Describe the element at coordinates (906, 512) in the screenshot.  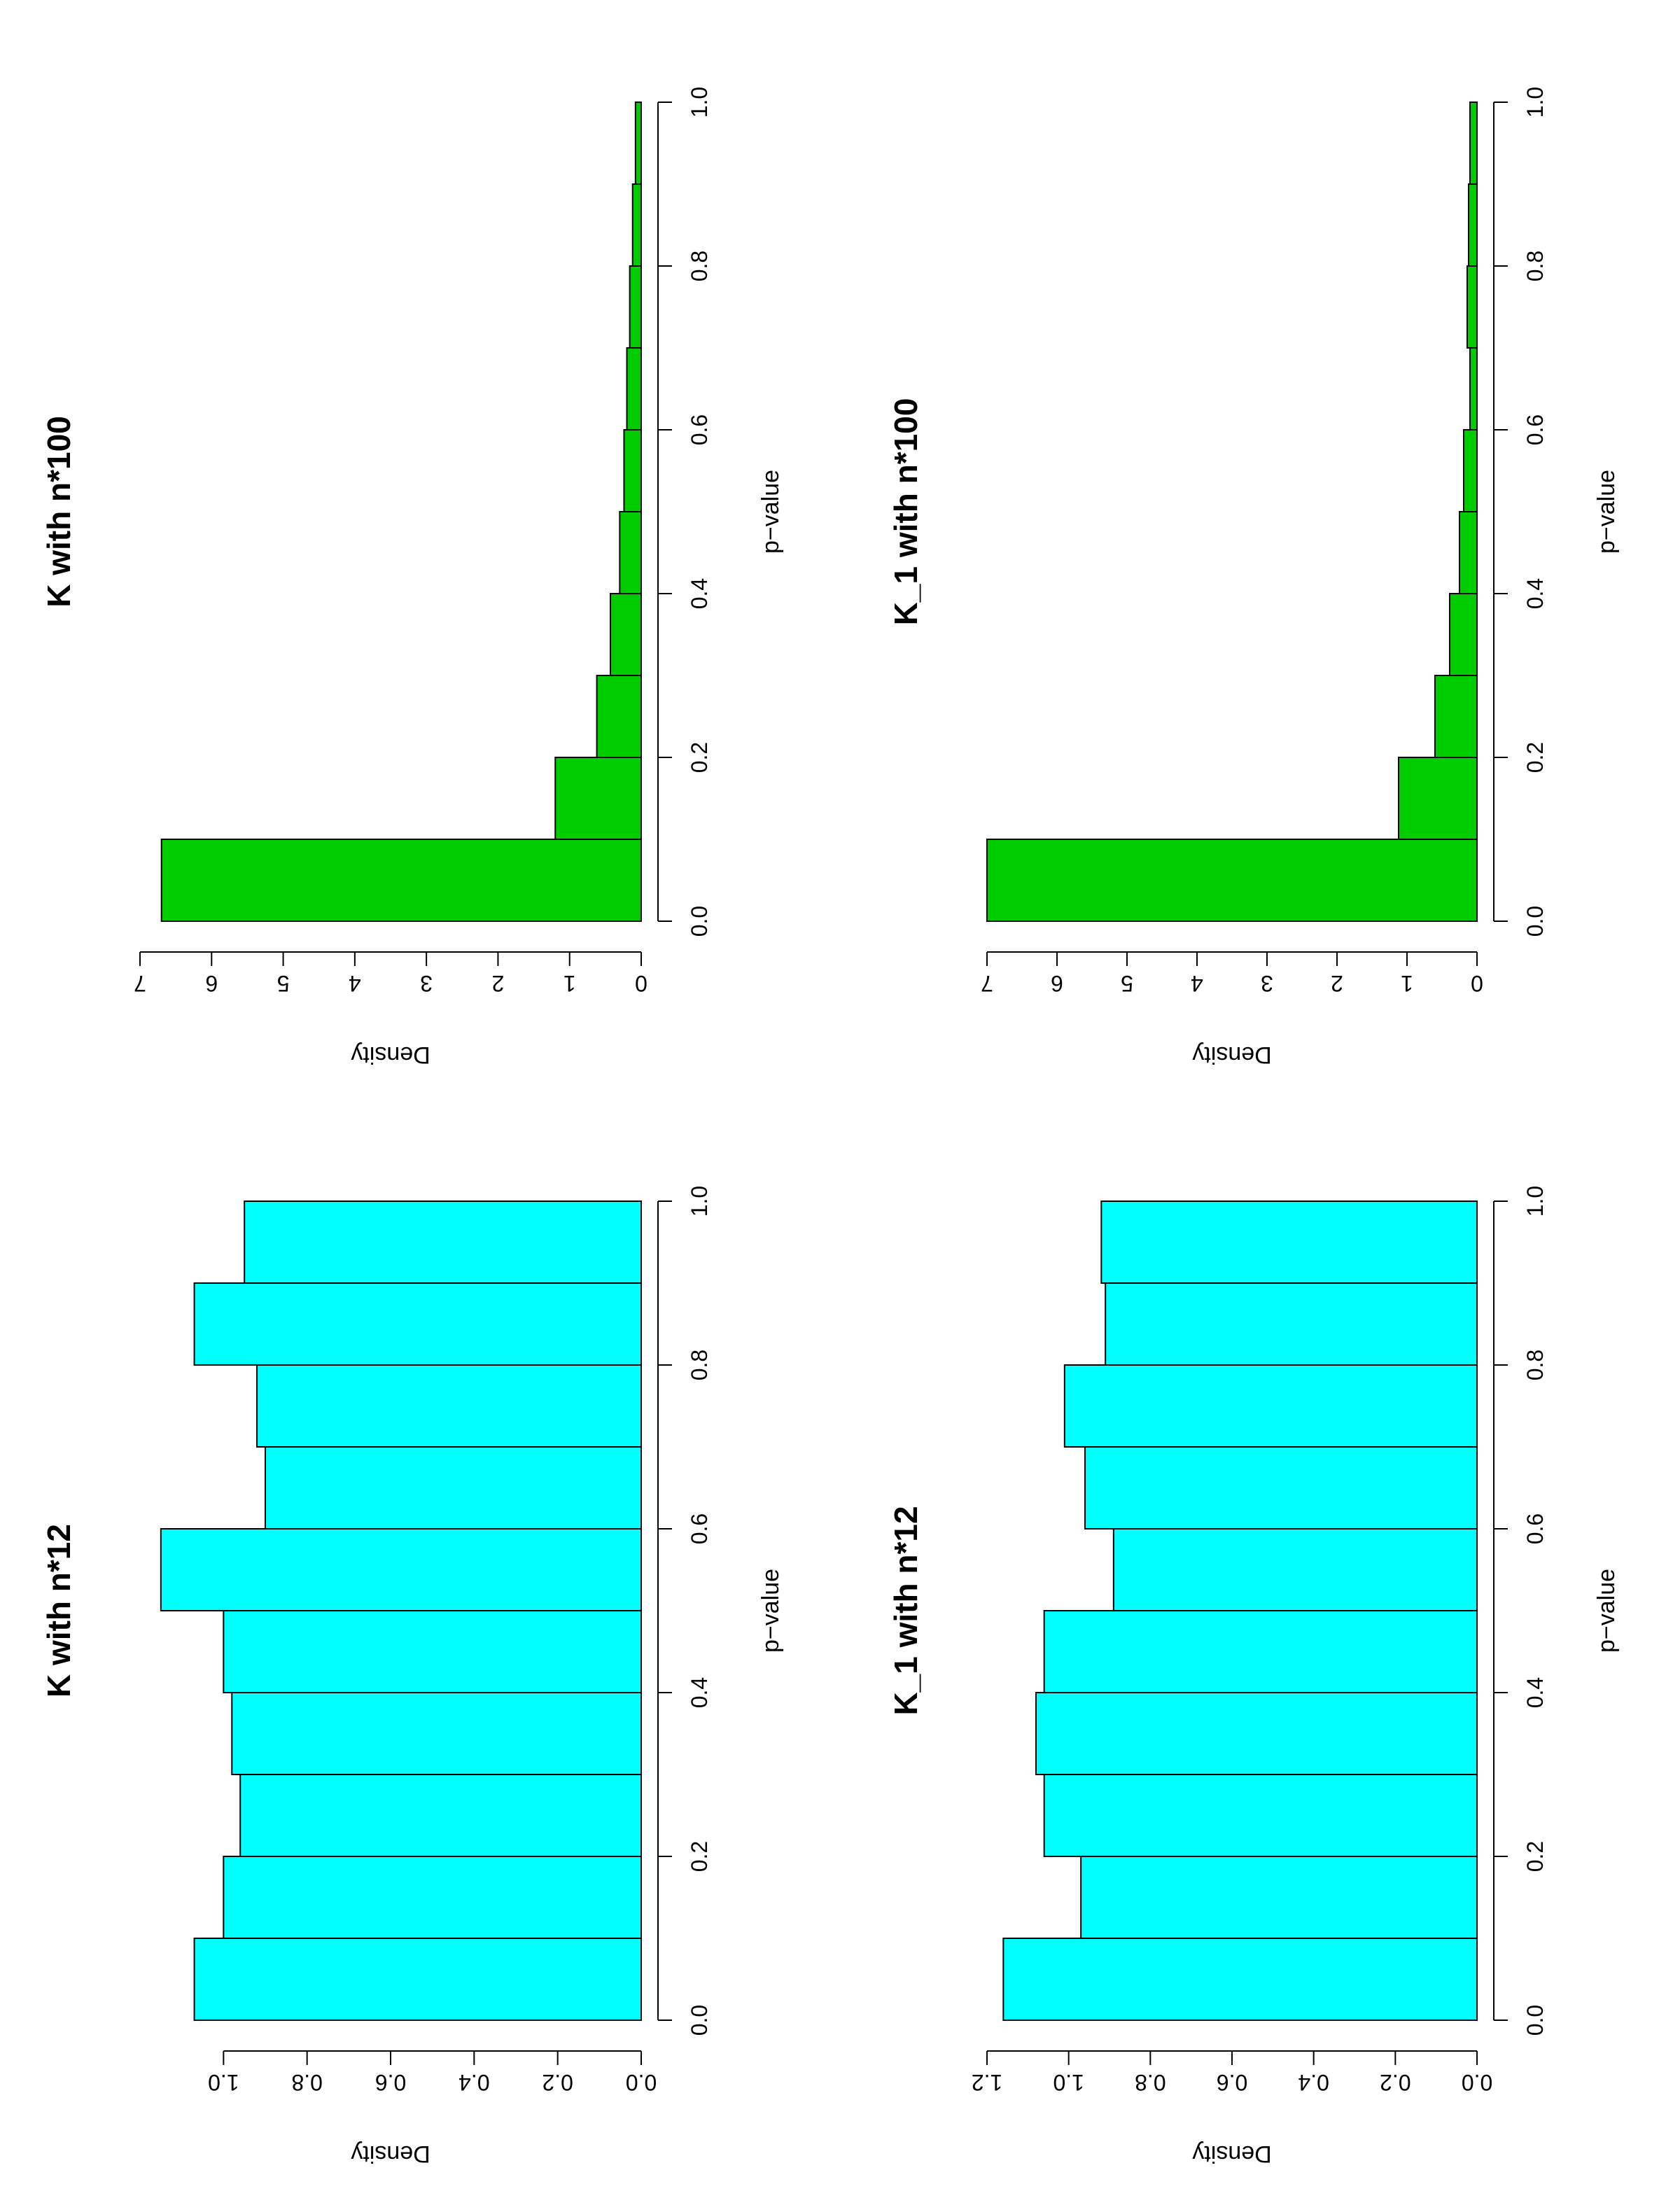
I see `chart-title: K_1 with n*100` at that location.